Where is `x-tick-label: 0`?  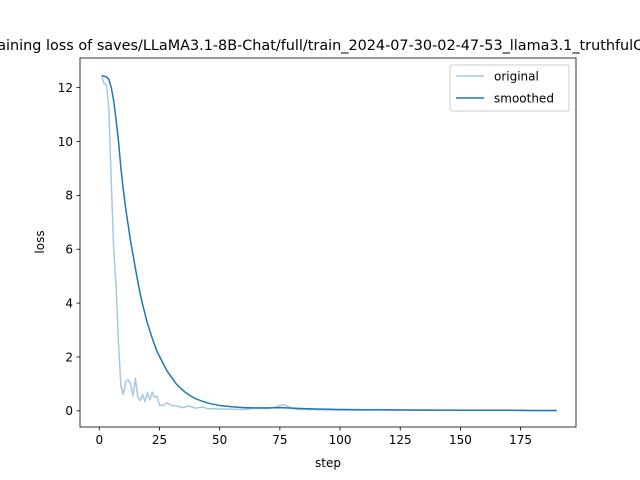
x-tick-label: 0 is located at coordinates (99, 440).